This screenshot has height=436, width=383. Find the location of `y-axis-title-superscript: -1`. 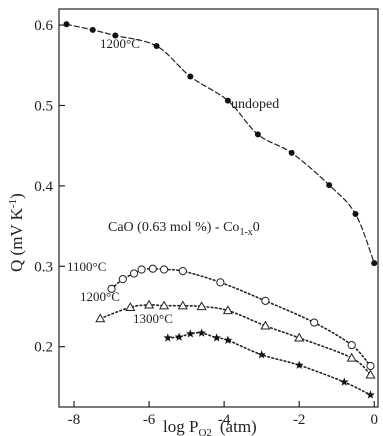

y-axis-title-superscript: -1 is located at coordinates (13, 203).